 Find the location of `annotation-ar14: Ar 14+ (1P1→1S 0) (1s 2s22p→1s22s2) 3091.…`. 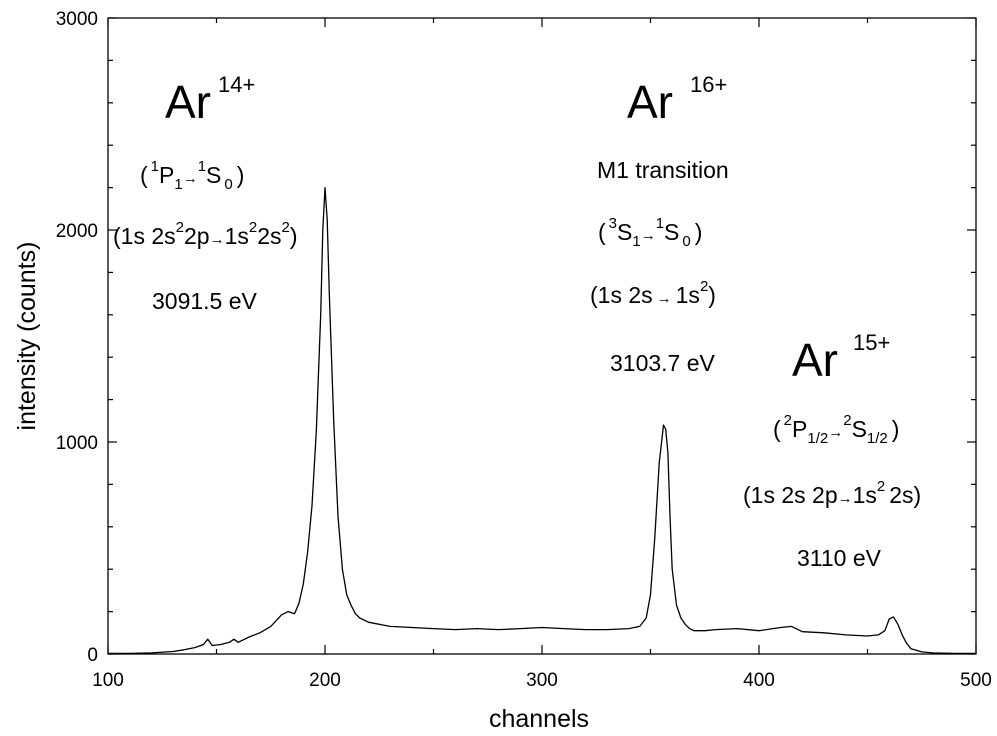

annotation-ar14: Ar 14+ (1P1→1S 0) (1s 2s22p→1s22s2) 3091.… is located at coordinates (205, 193).